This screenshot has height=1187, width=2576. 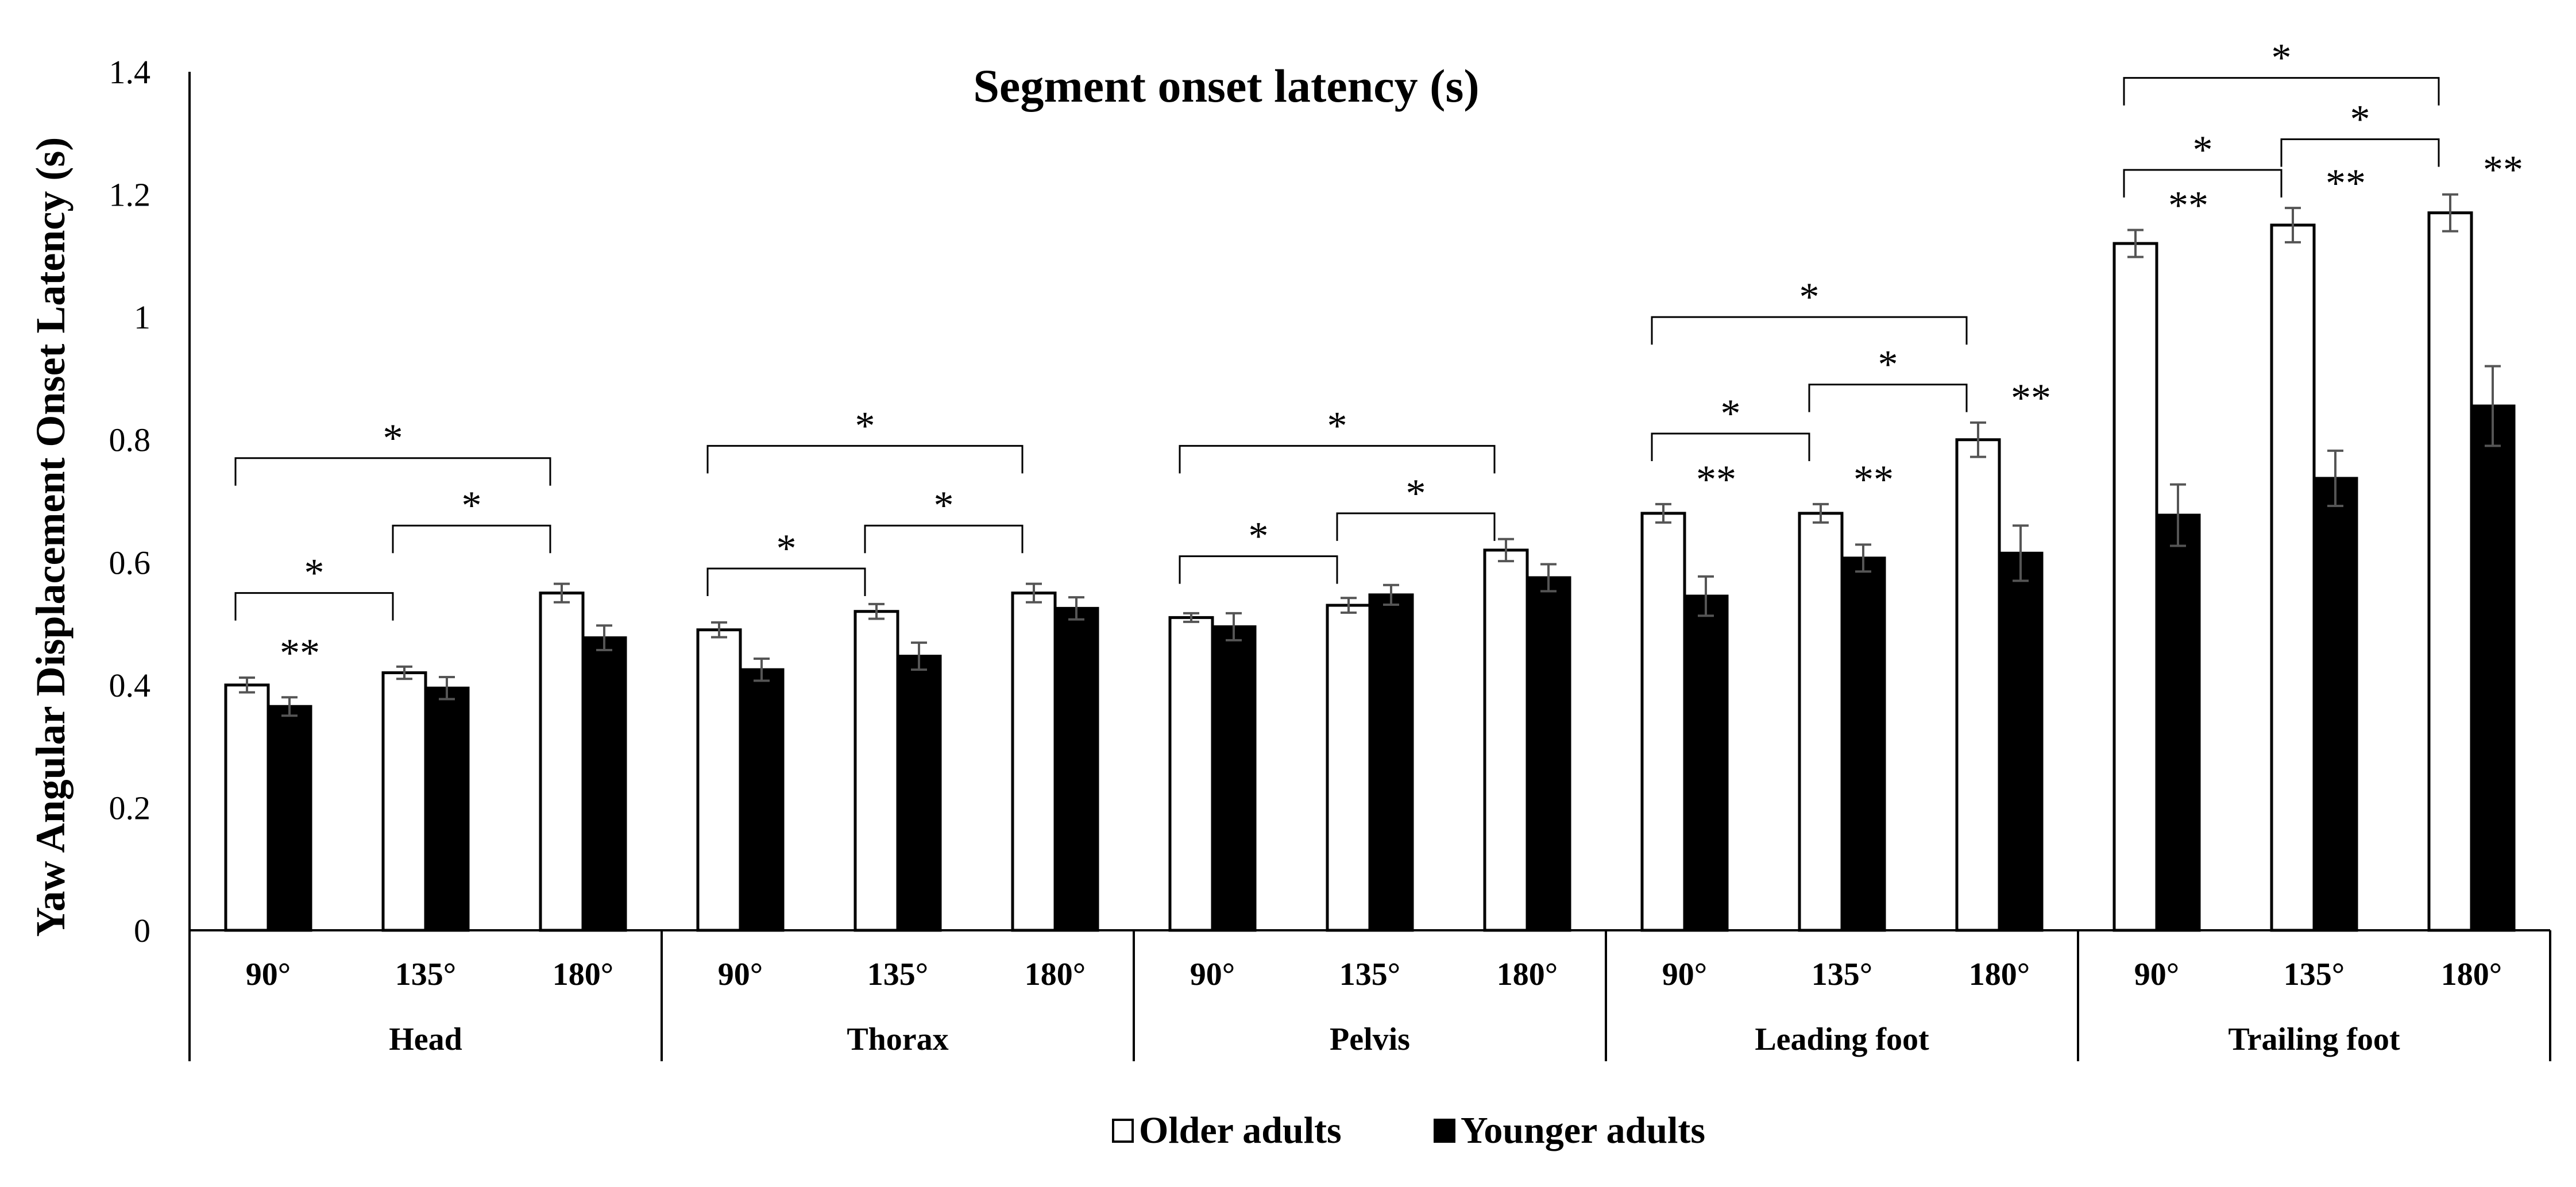 I want to click on y-tick-label: 0.6, so click(x=130, y=562).